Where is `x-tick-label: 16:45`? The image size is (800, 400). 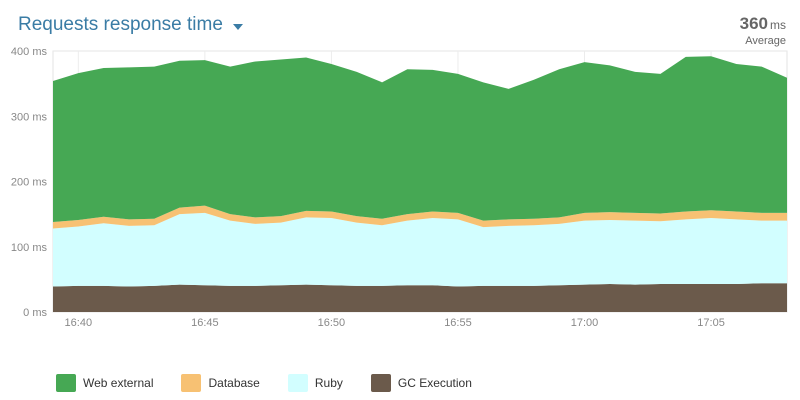
x-tick-label: 16:45 is located at coordinates (205, 323).